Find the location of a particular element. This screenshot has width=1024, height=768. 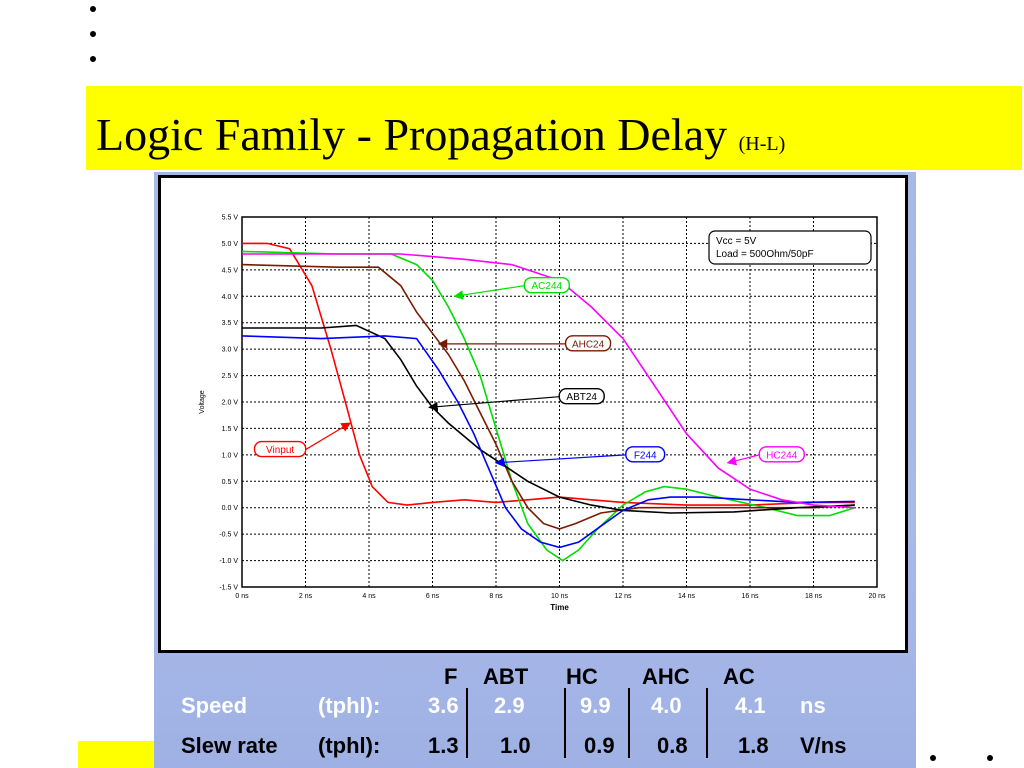

x-tick-label: 10 ns is located at coordinates (560, 596).